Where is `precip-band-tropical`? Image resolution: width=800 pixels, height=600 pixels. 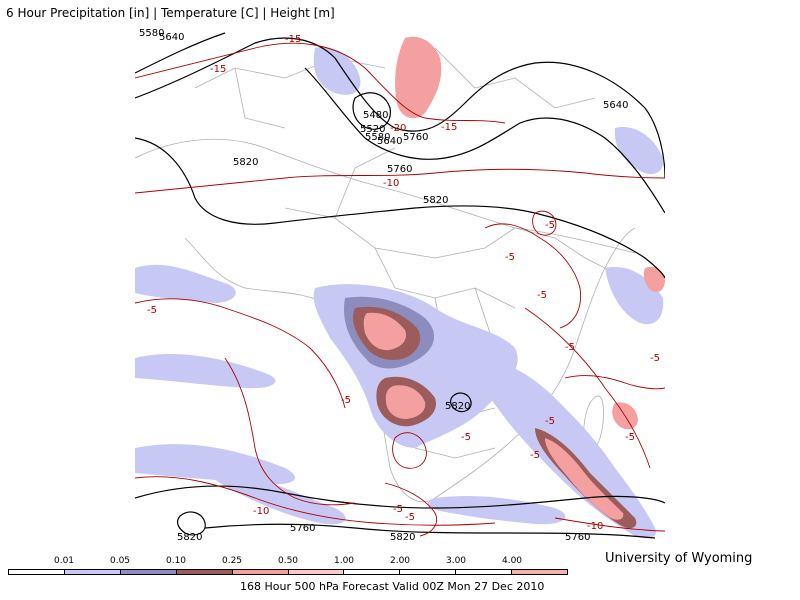
precip-band-tropical is located at coordinates (205, 371).